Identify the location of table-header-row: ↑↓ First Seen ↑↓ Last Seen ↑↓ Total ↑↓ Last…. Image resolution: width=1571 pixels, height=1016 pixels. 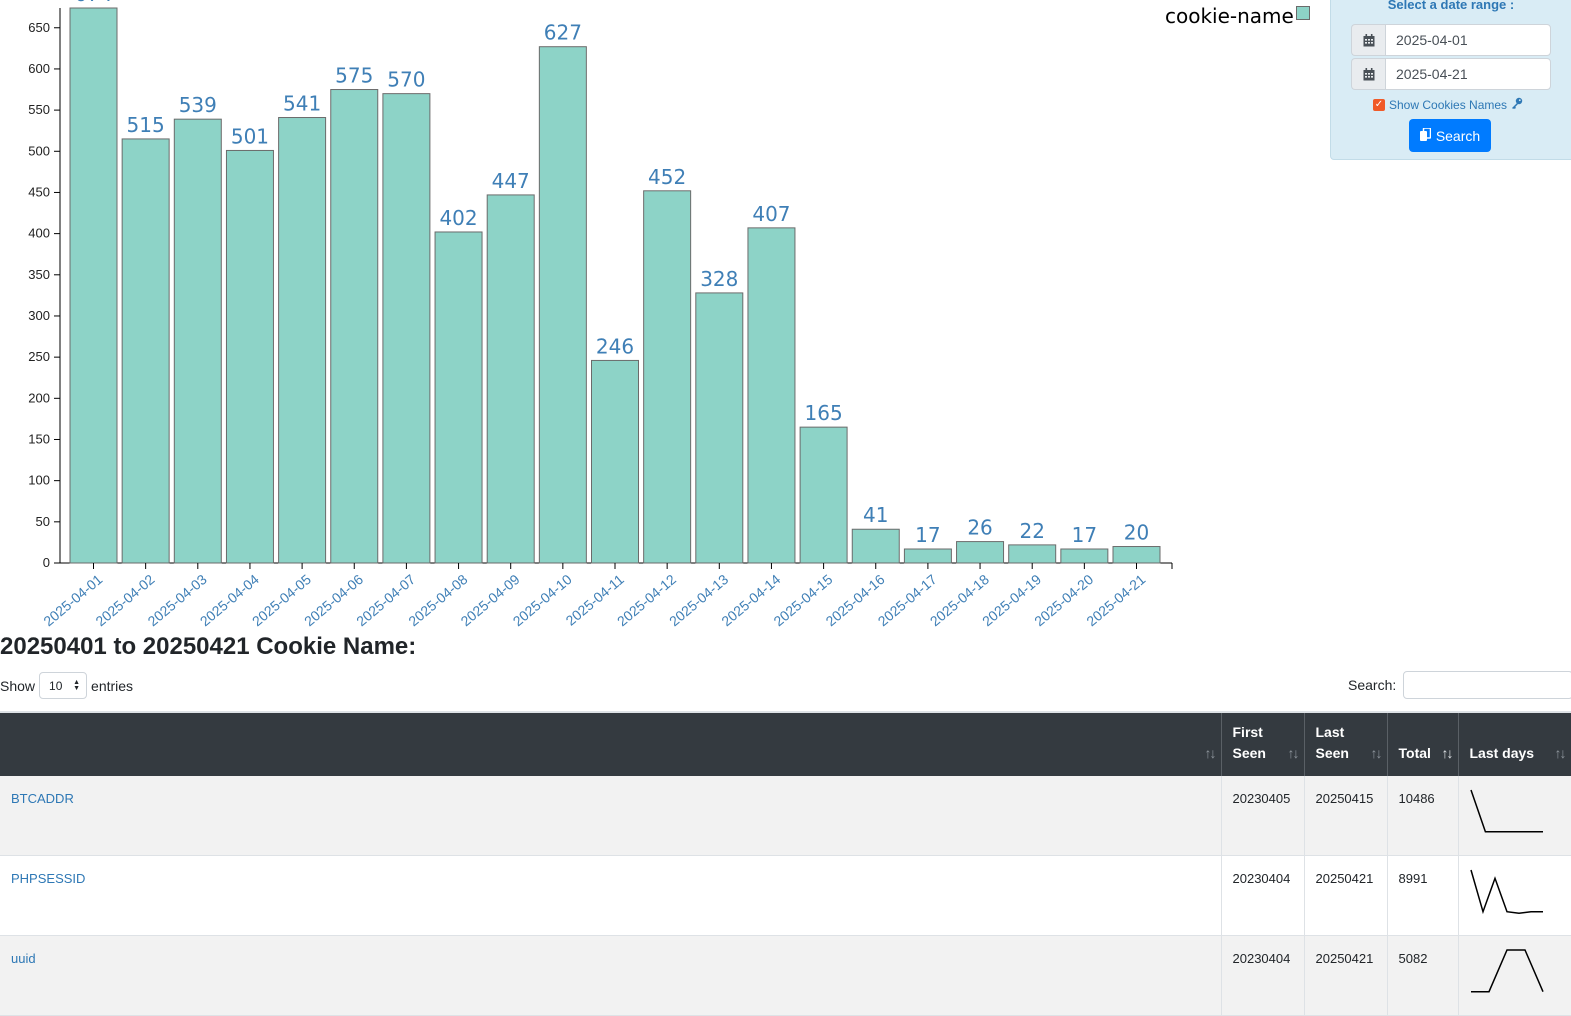
(785, 743).